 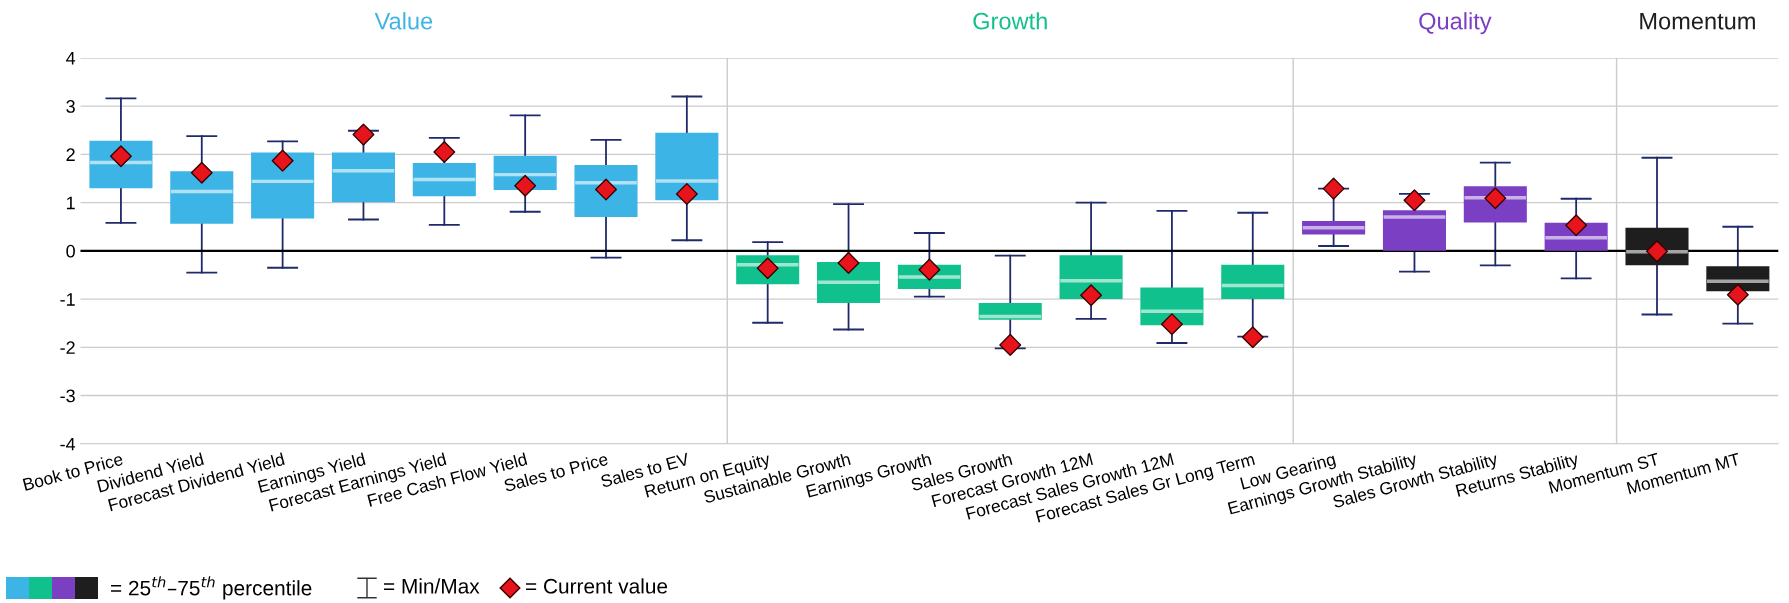 I want to click on text: Growth, so click(x=1010, y=21).